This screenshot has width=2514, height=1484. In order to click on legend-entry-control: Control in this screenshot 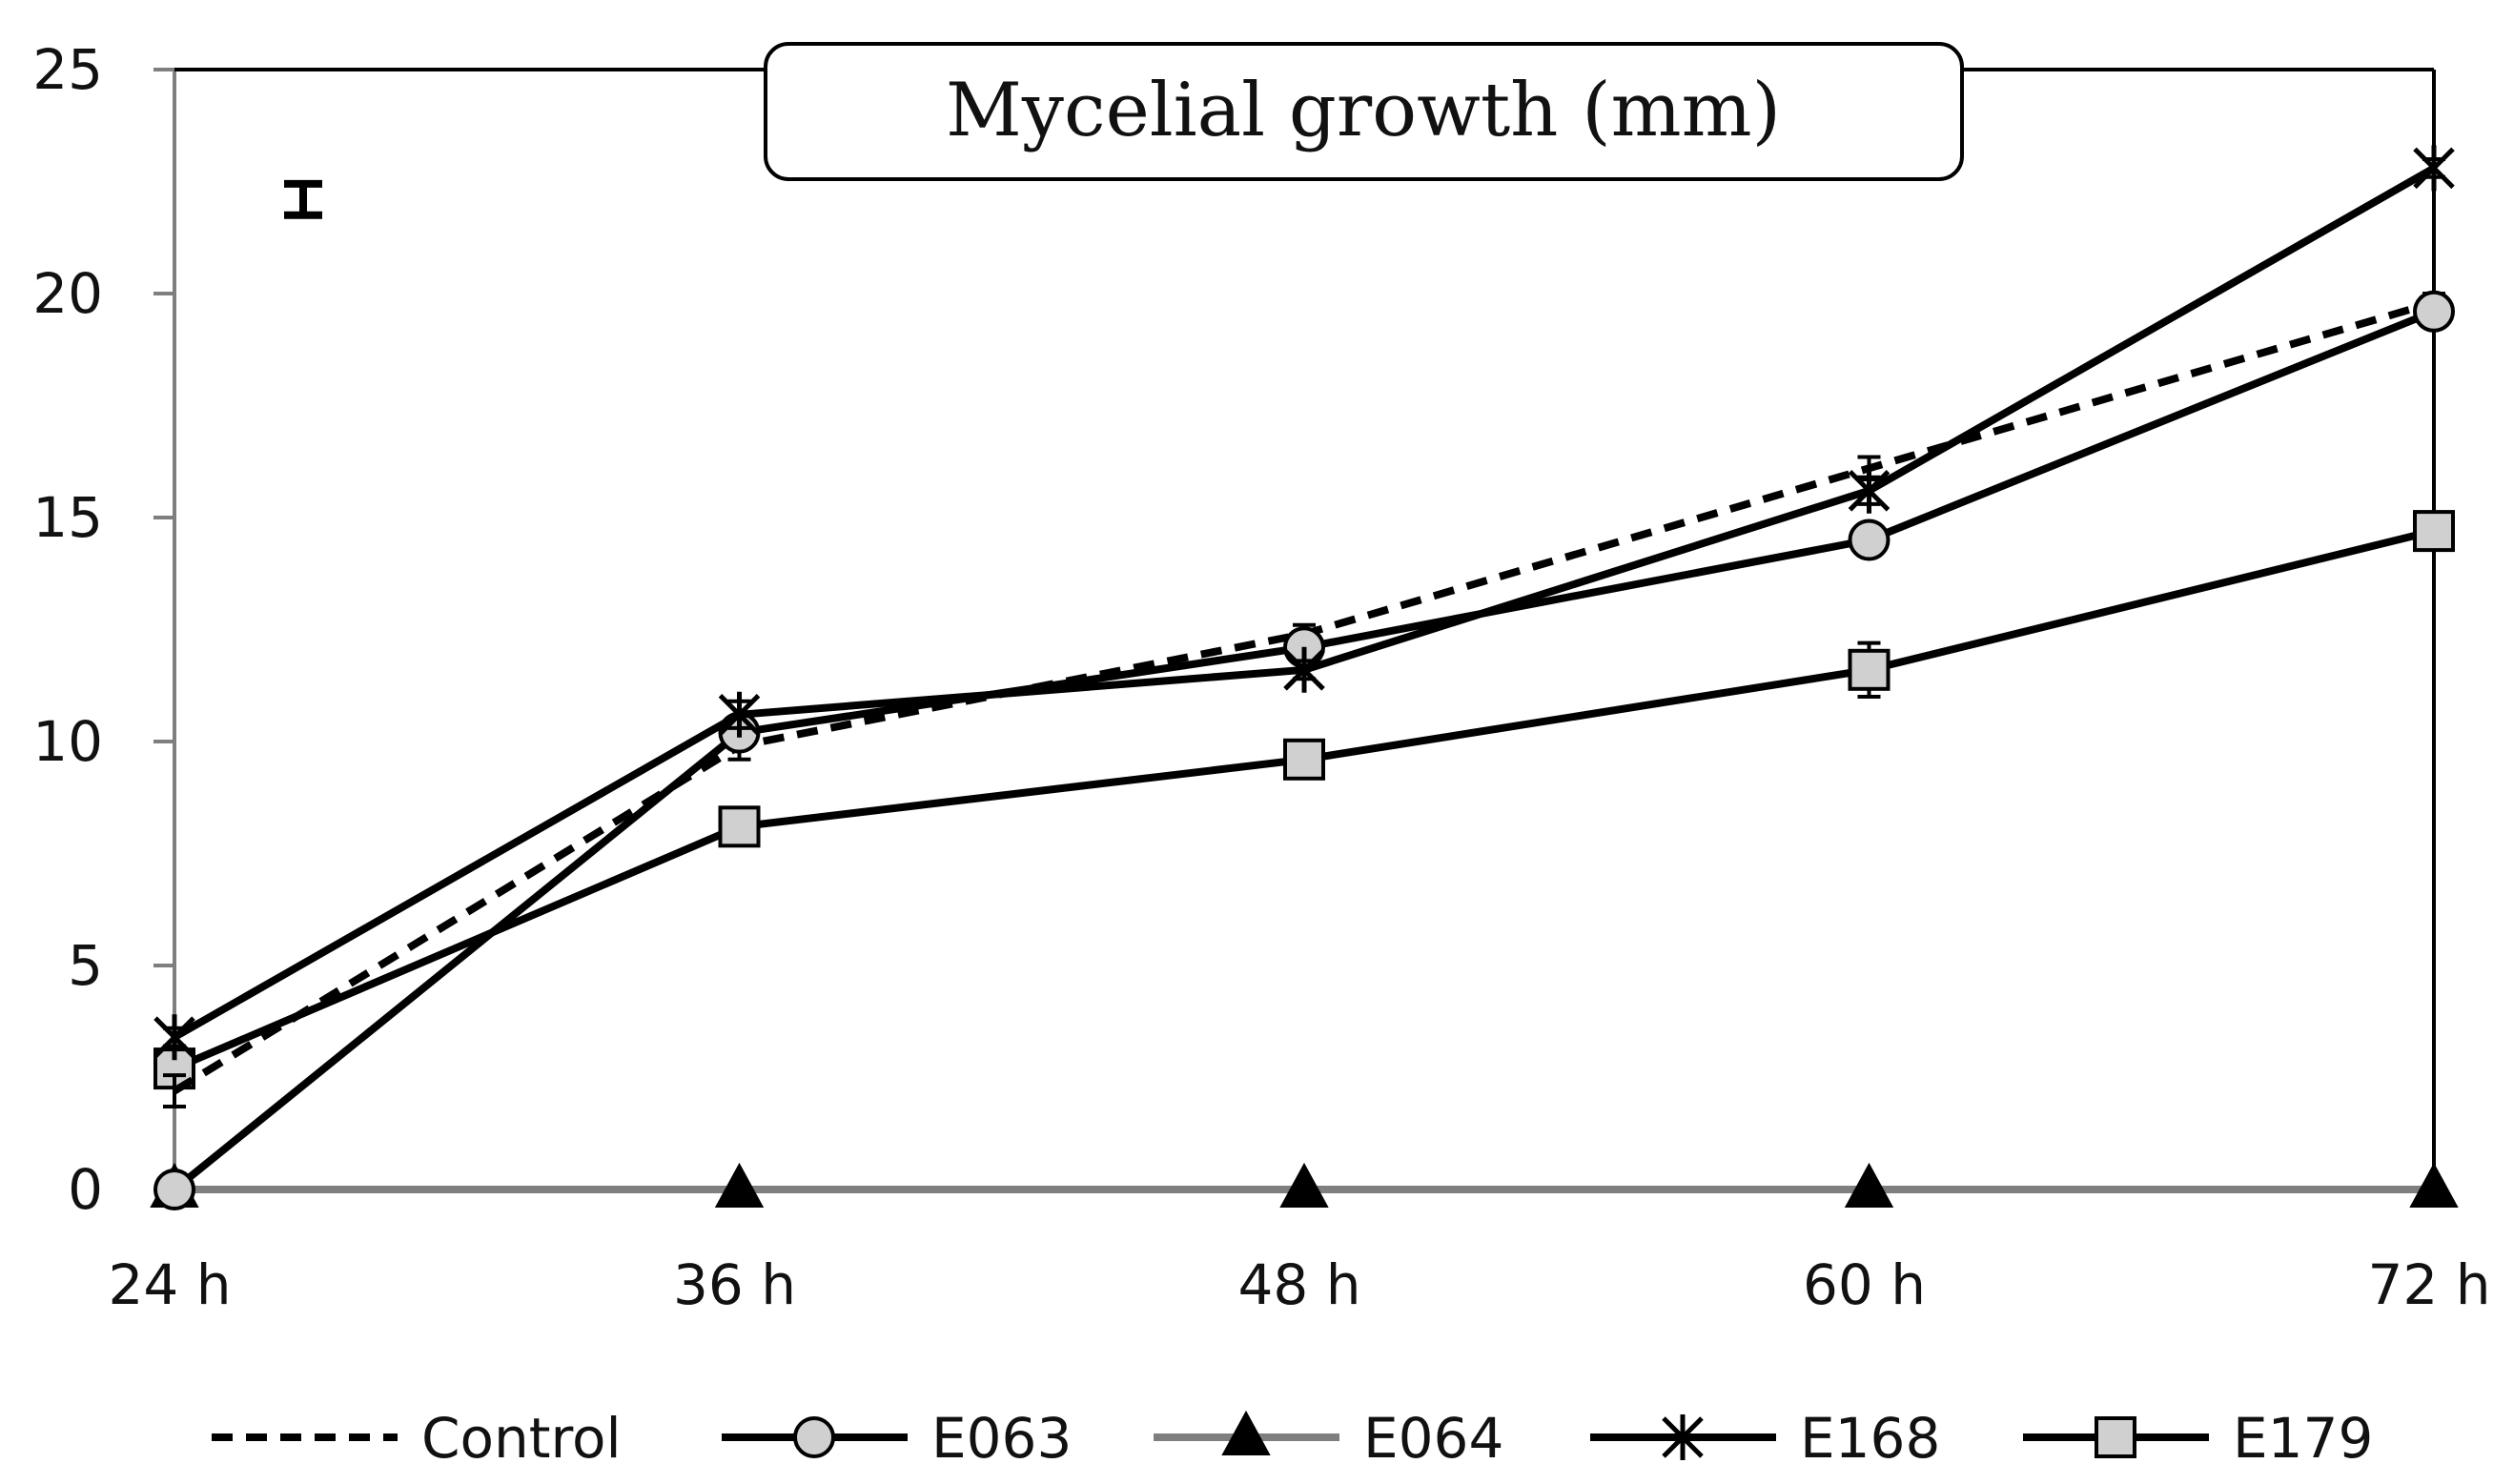, I will do `click(417, 1438)`.